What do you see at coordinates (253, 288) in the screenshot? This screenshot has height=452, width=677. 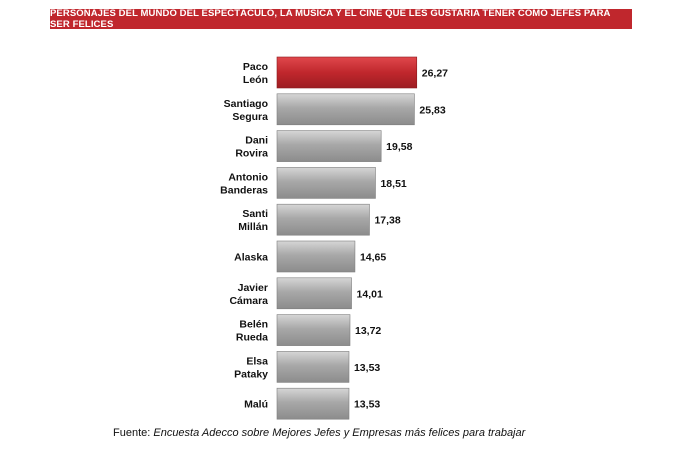 I see `category-label: Javier` at bounding box center [253, 288].